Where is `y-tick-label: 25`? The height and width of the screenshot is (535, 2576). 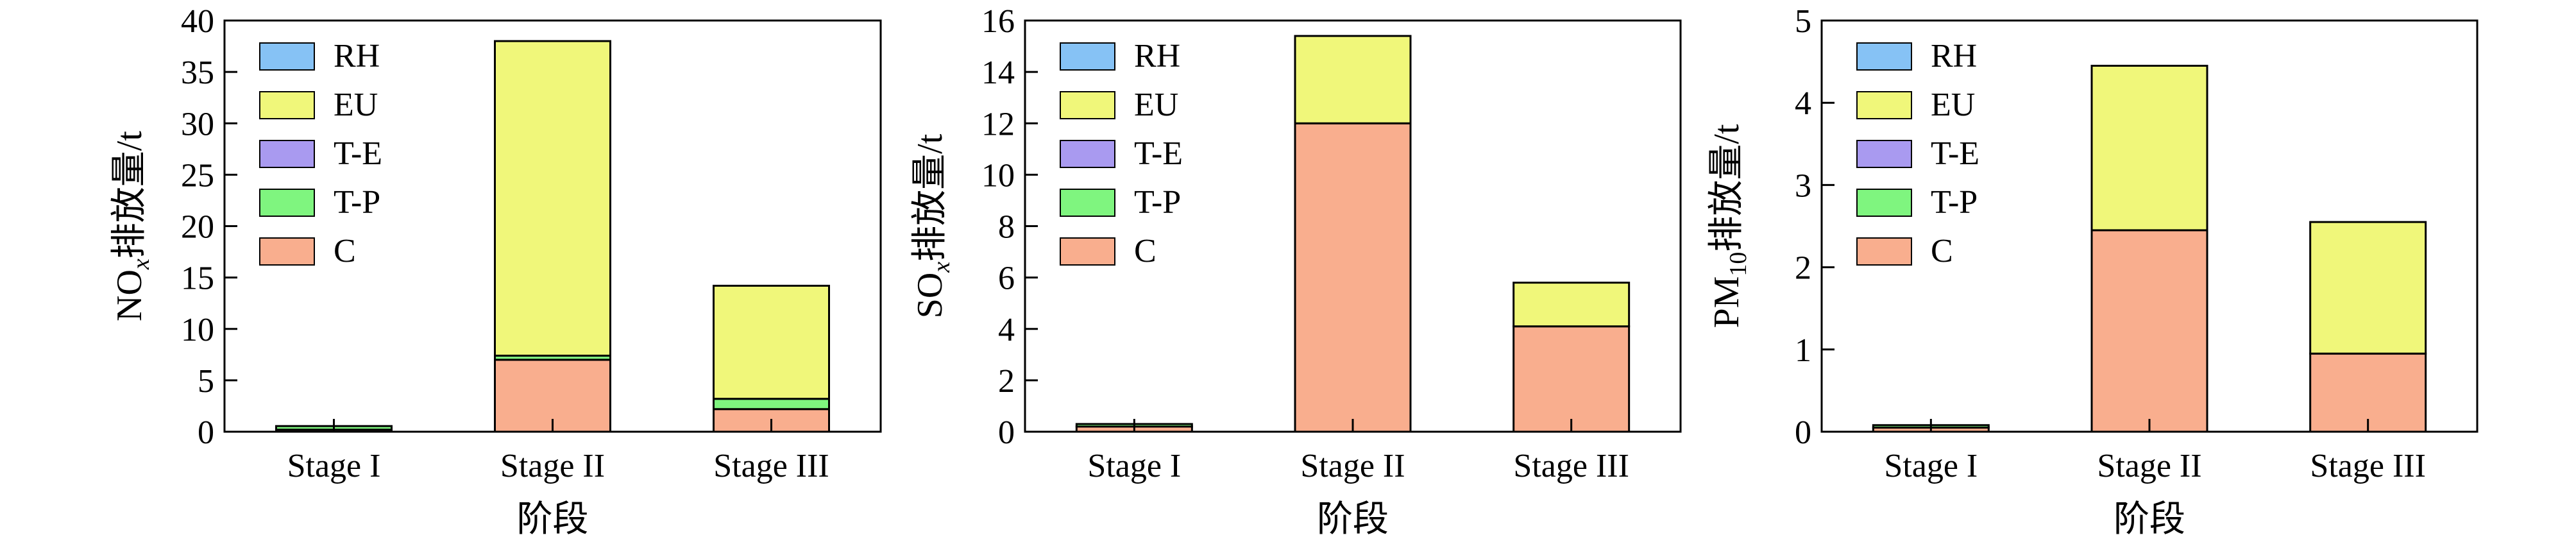 y-tick-label: 25 is located at coordinates (197, 176).